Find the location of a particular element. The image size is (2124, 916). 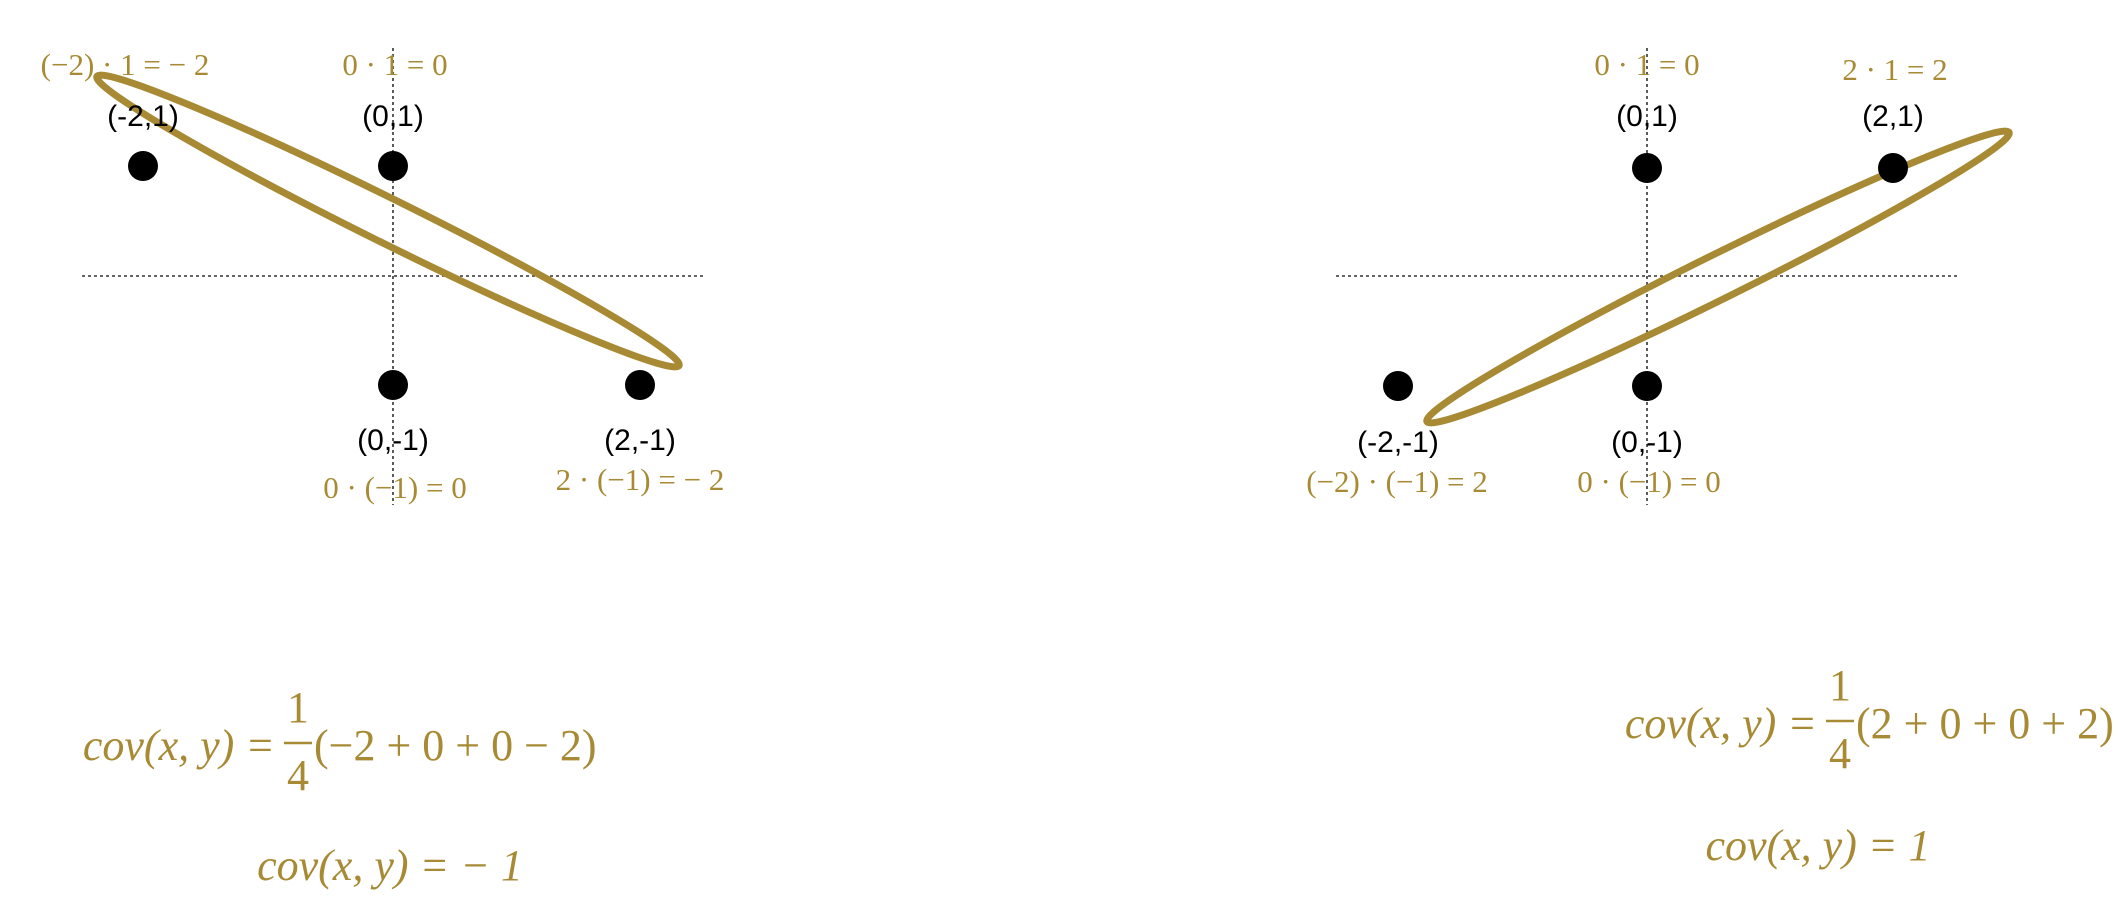

covariance-formula: cov(x, y) = 1 4 (−2 + 0 + 0 − 2) is located at coordinates (340, 741).